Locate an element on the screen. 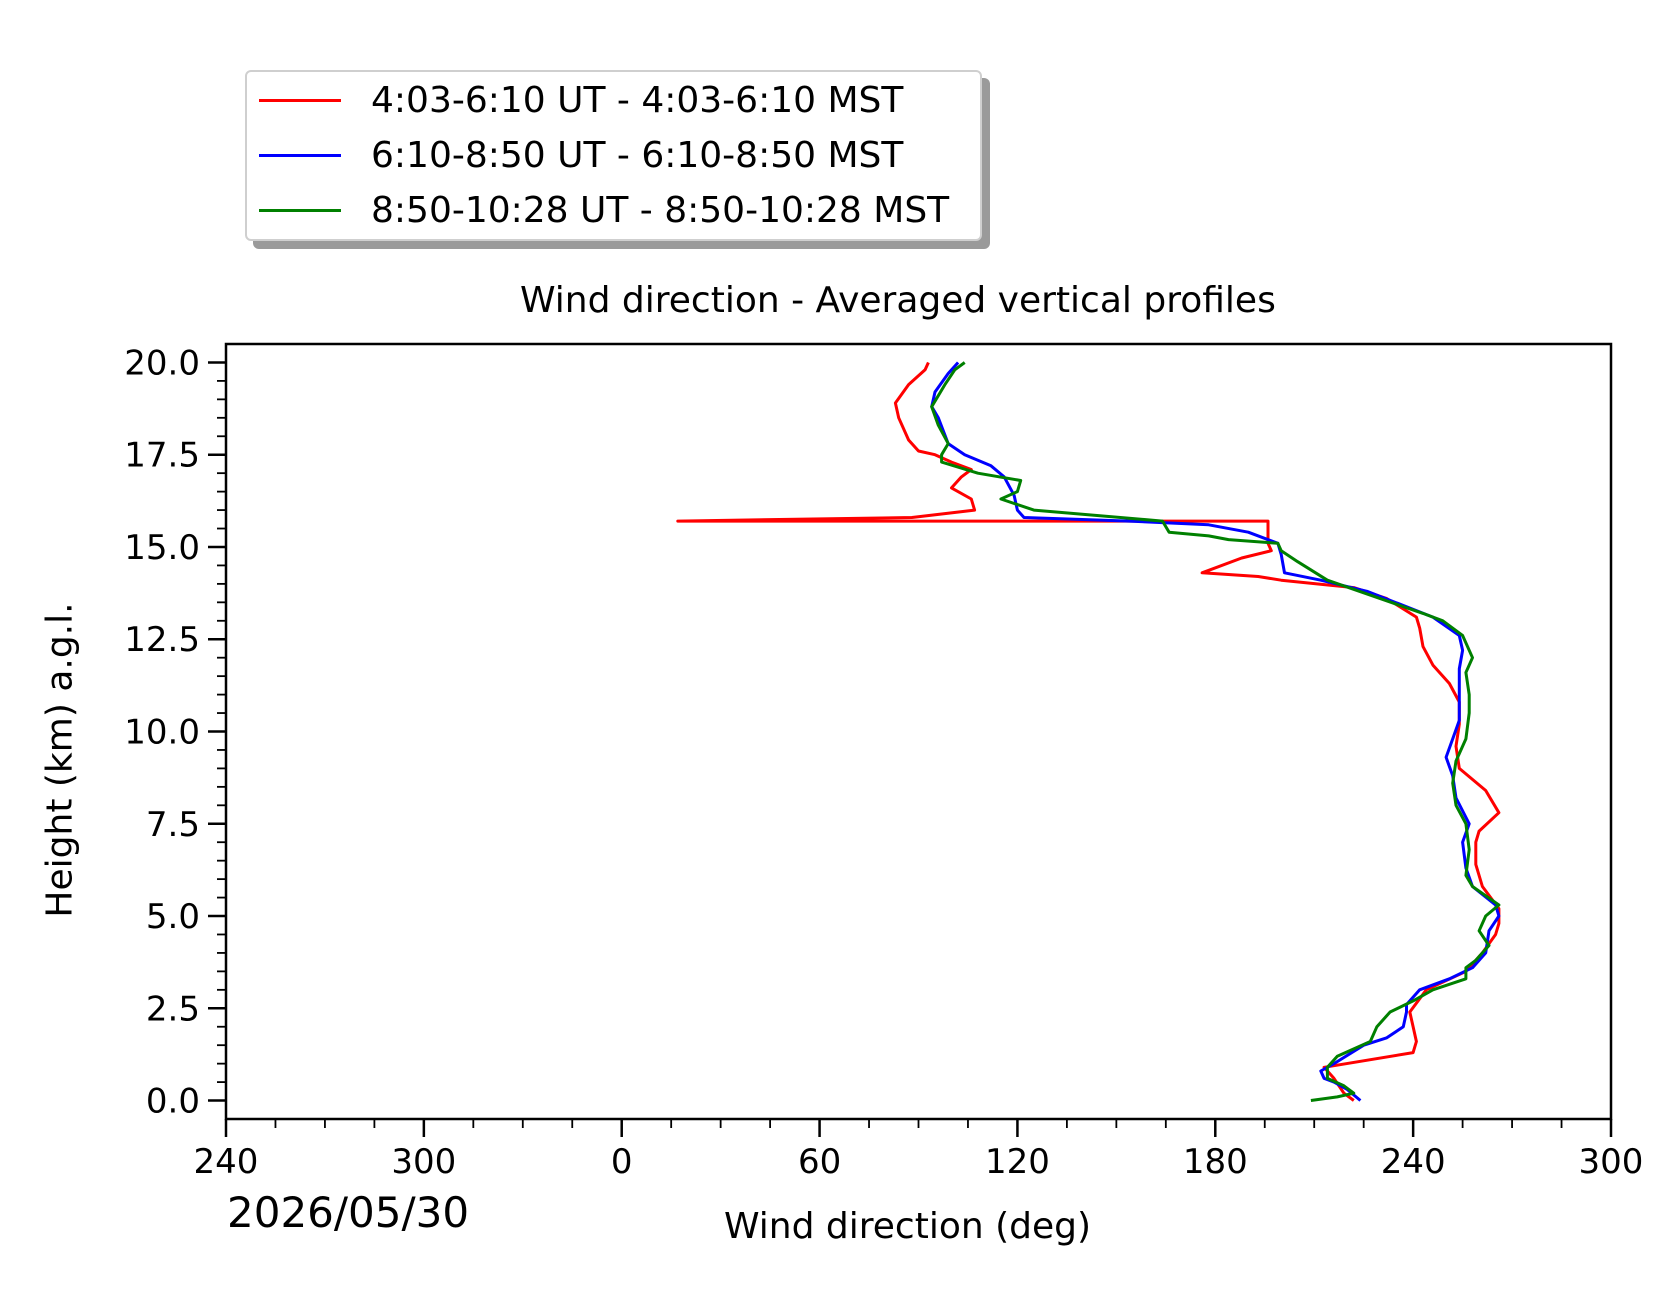 Image resolution: width=1676 pixels, height=1303 pixels. legend-label: 6:10-8:50 UT - 6:10-8:50 MST is located at coordinates (637, 155).